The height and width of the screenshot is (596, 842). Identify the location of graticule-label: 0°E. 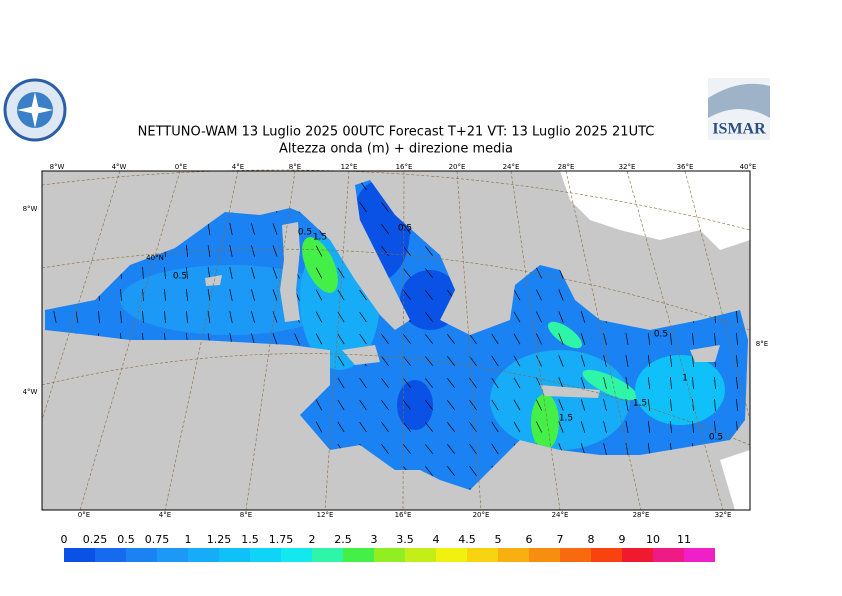
(181, 167).